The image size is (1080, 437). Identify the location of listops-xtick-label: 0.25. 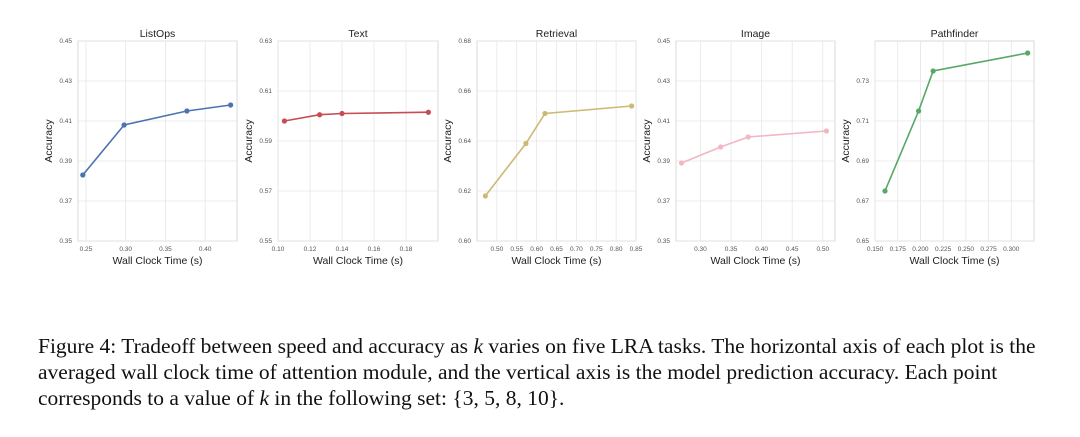
(86, 249).